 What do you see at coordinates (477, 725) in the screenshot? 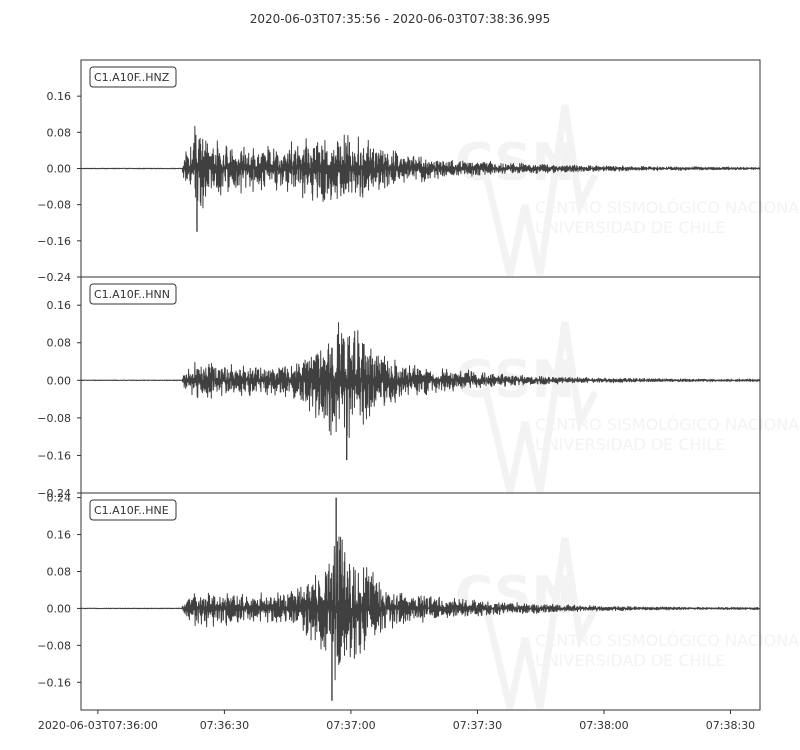
I see `x-tick-label: 07:37:30` at bounding box center [477, 725].